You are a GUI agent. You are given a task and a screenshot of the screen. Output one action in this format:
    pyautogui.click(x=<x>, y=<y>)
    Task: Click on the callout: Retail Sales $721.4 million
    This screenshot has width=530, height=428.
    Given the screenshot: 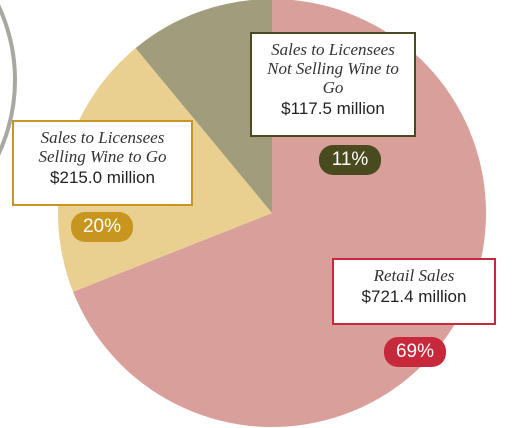 What is the action you would take?
    pyautogui.click(x=414, y=291)
    